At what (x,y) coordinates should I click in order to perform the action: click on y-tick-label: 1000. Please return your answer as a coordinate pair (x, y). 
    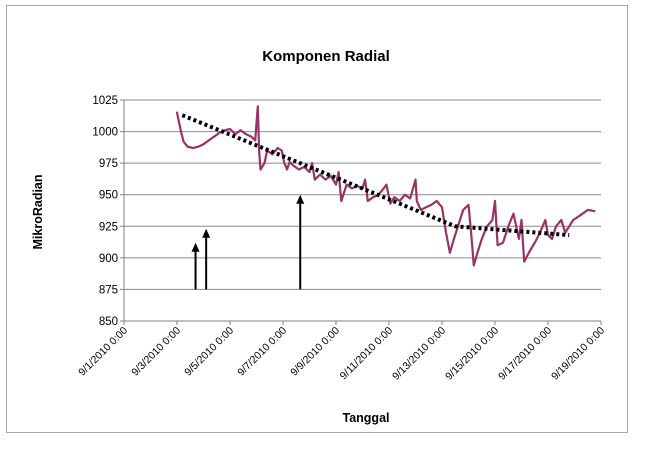
    Looking at the image, I should click on (105, 133).